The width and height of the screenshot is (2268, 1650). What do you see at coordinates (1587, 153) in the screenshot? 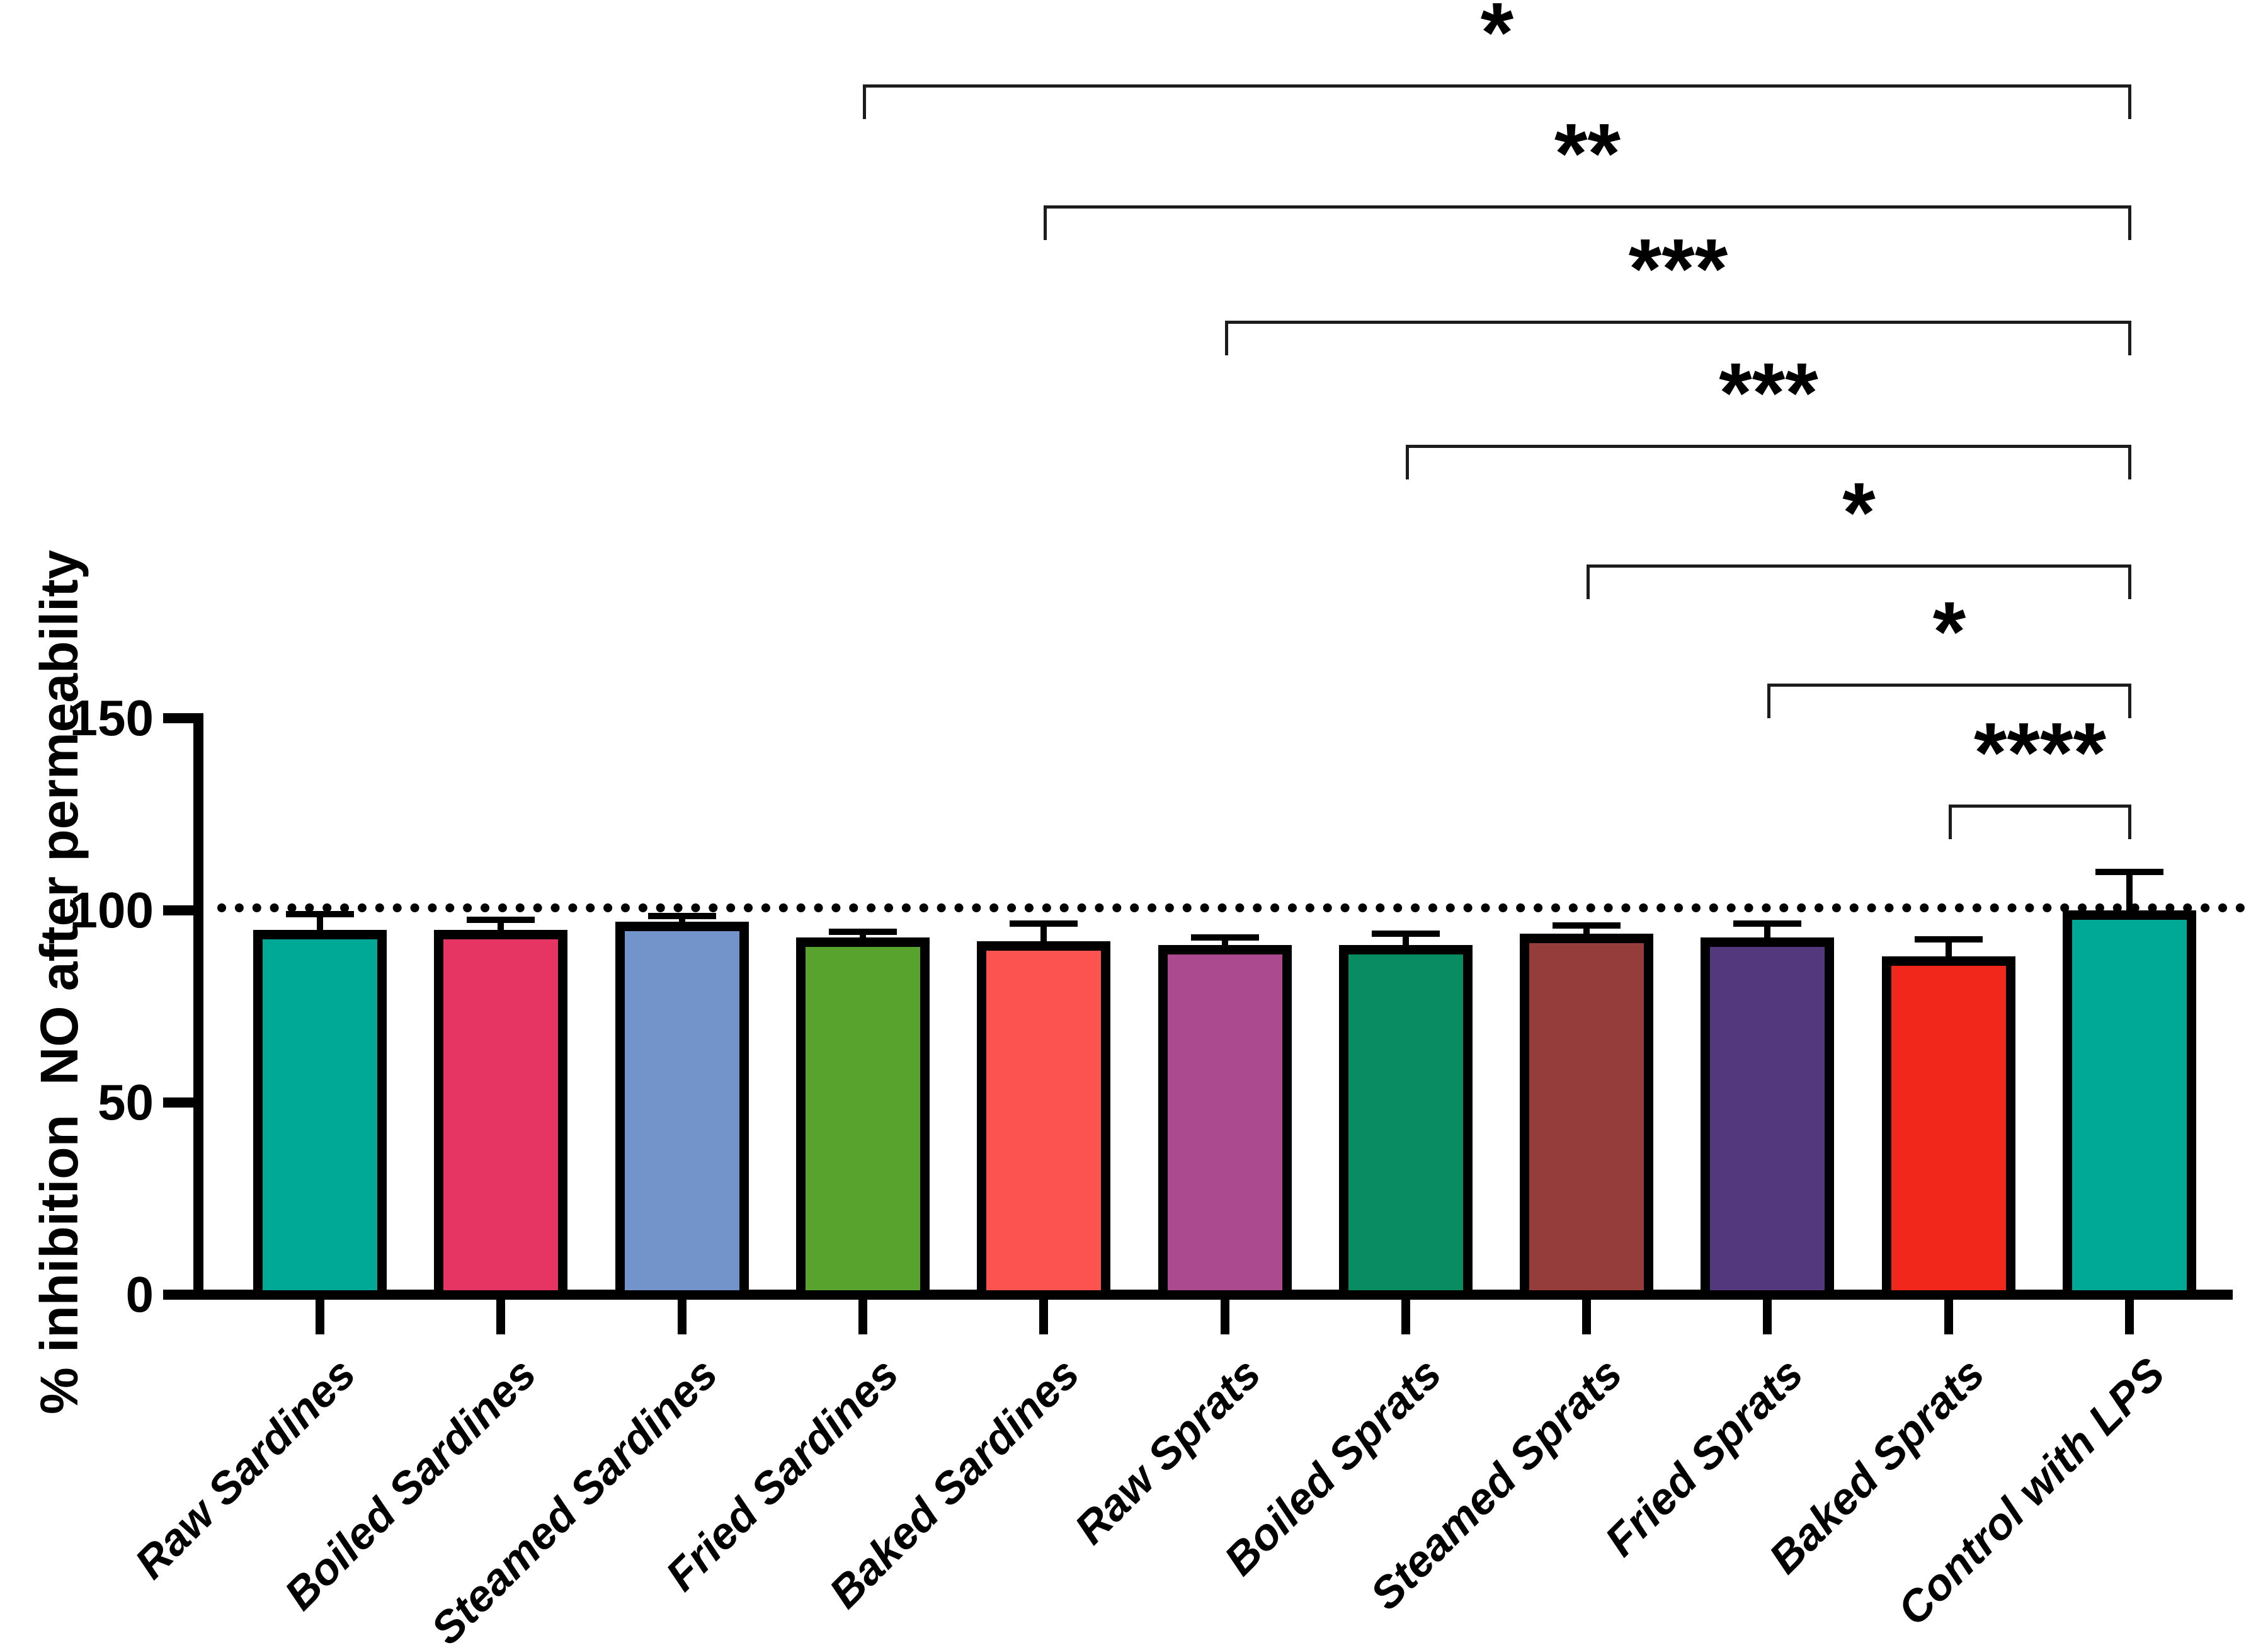
I see `sig-asterisks-baked-sardines-vs-control-with-lps: **` at bounding box center [1587, 153].